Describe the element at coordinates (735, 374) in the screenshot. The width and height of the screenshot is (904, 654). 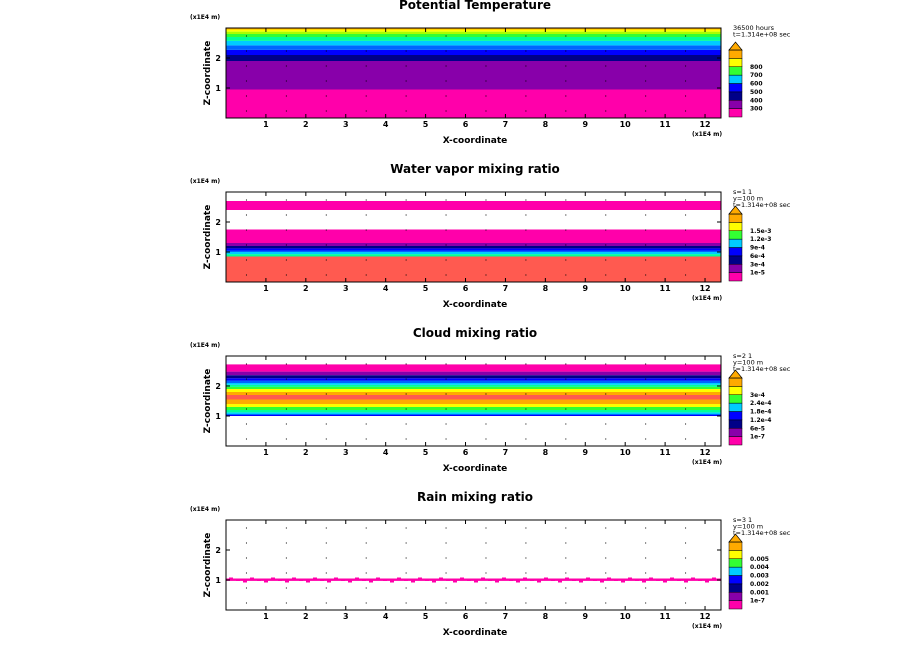
I see `colorbar-arrow` at that location.